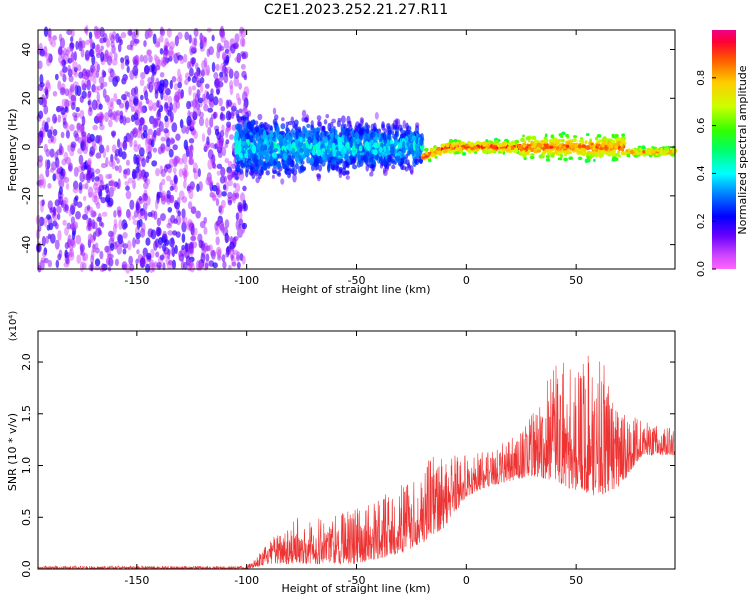  Describe the element at coordinates (701, 126) in the screenshot. I see `colorbar-tick-label: 0.6` at that location.